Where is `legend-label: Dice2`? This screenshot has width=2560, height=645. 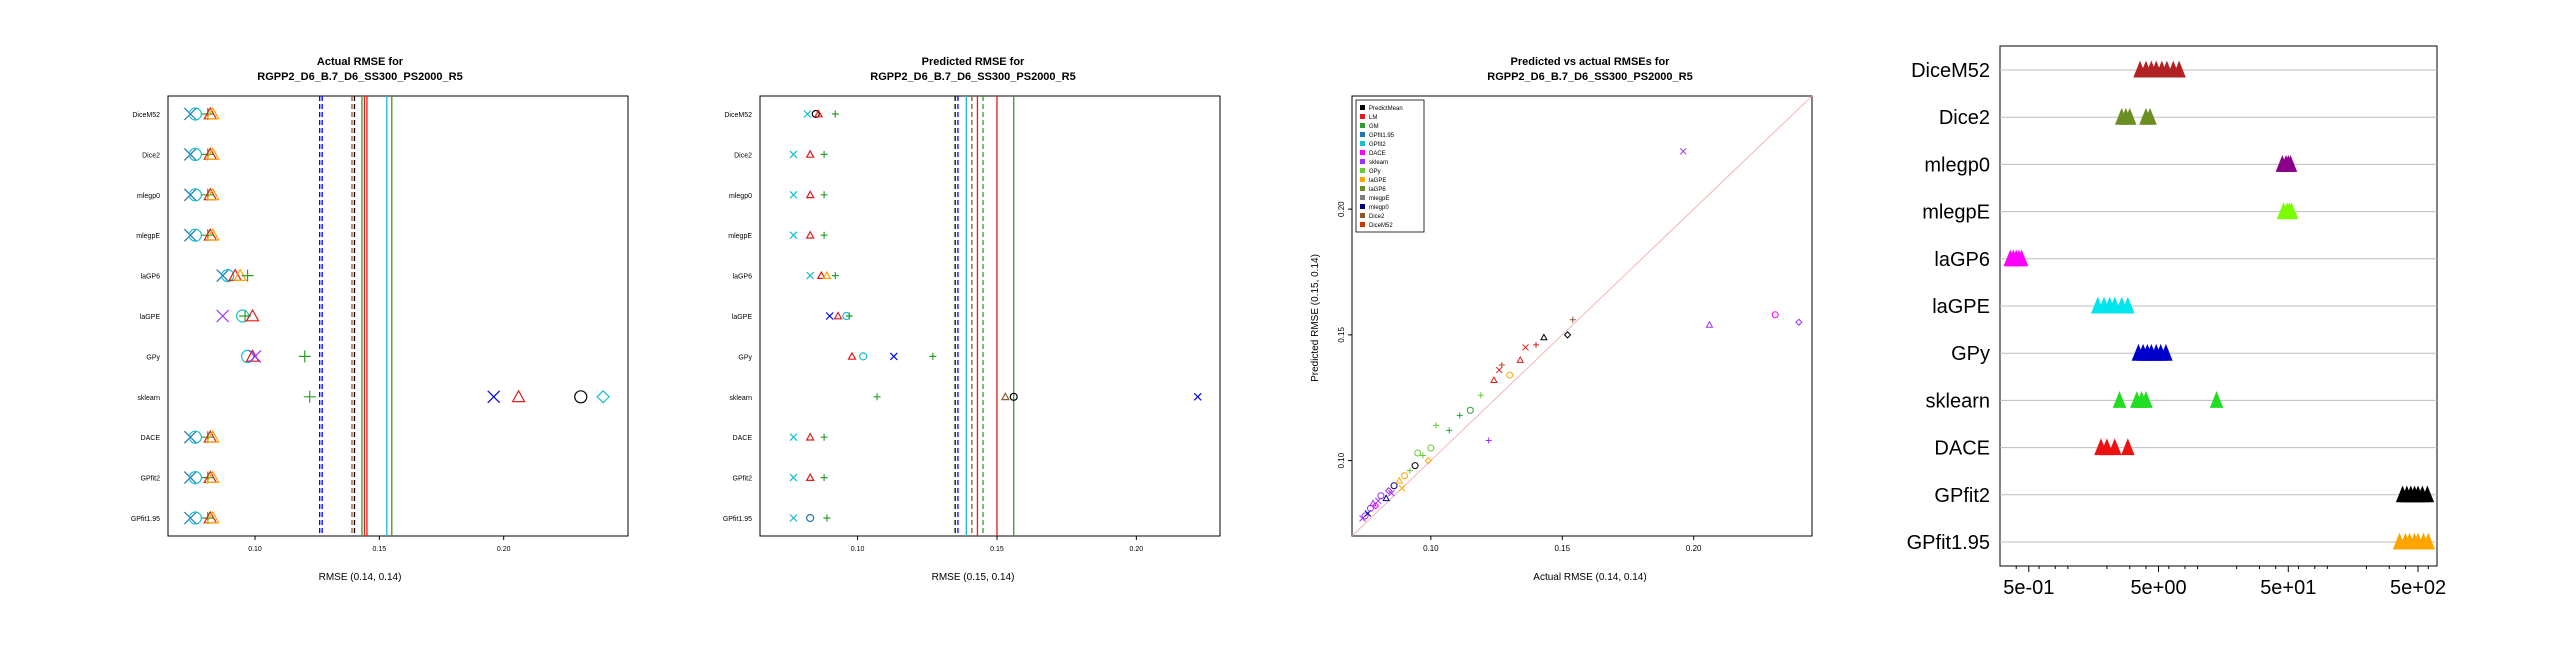 legend-label: Dice2 is located at coordinates (1377, 217).